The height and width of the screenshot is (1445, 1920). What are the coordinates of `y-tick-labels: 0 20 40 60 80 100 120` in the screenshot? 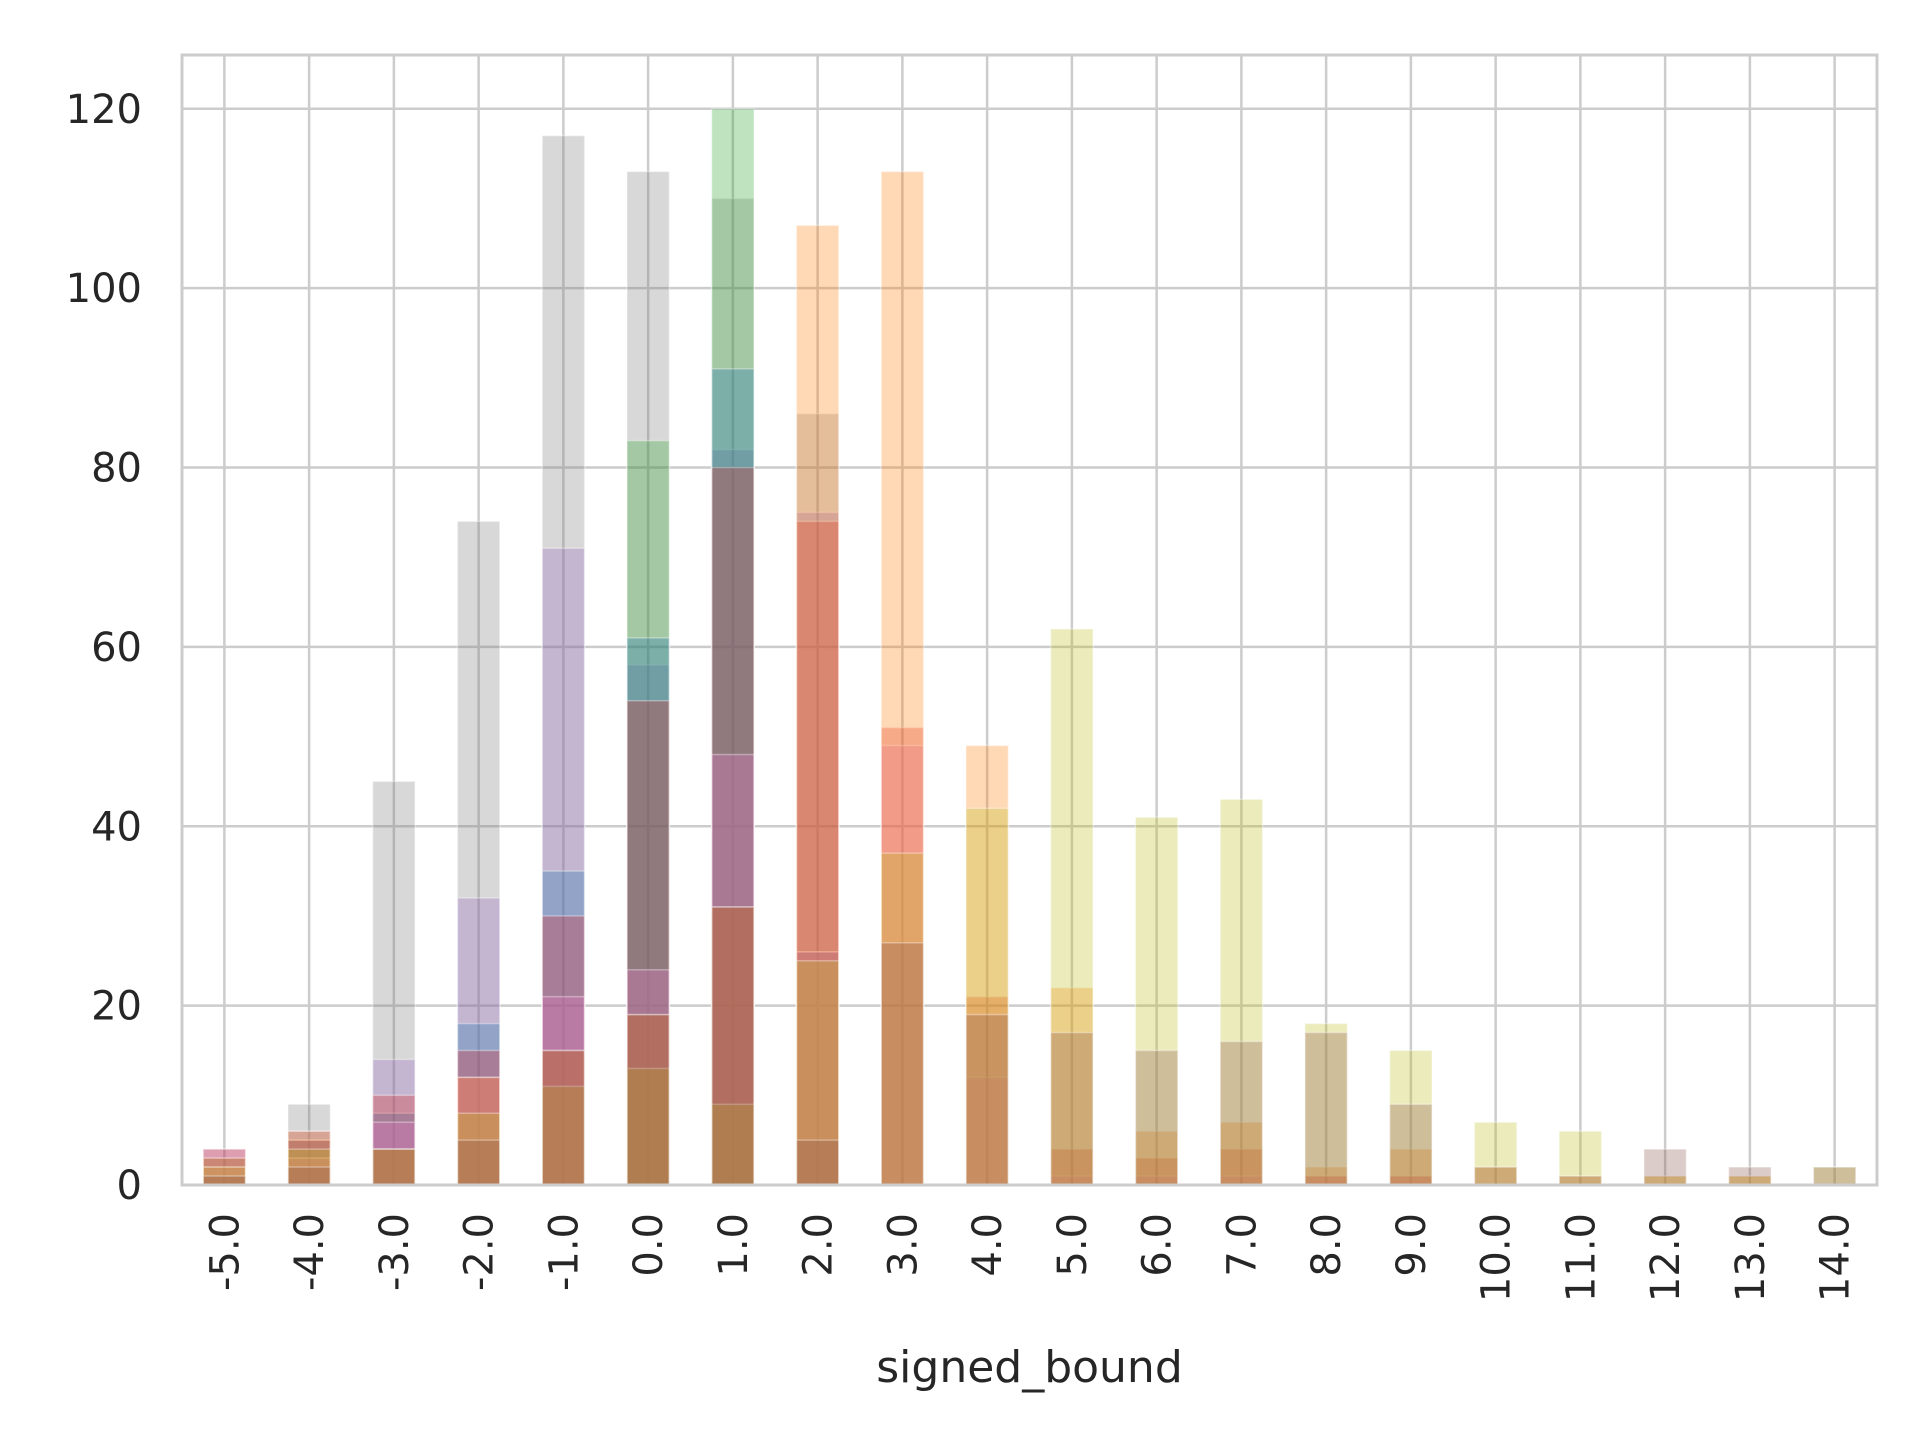 It's located at (104, 648).